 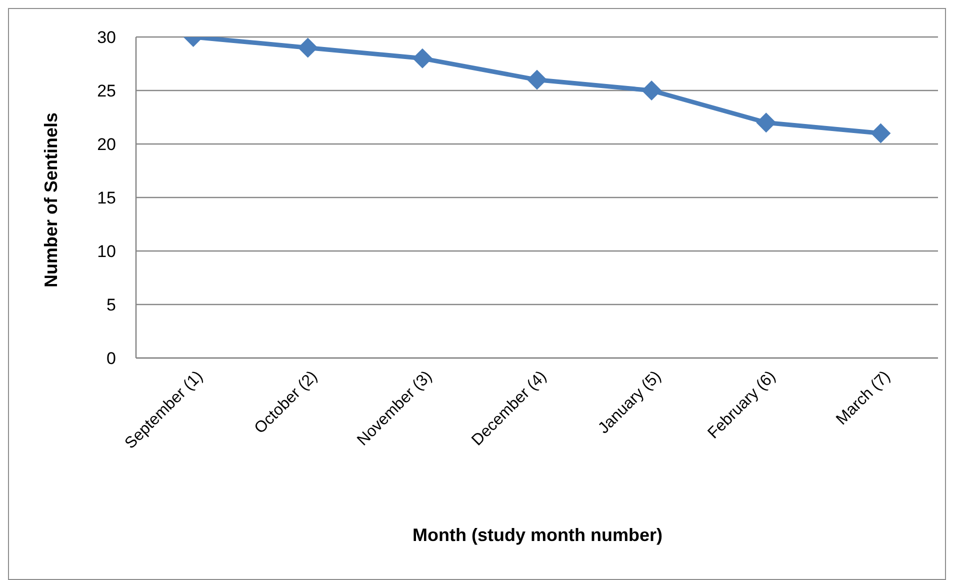 What do you see at coordinates (106, 252) in the screenshot?
I see `y-tick-label: 10` at bounding box center [106, 252].